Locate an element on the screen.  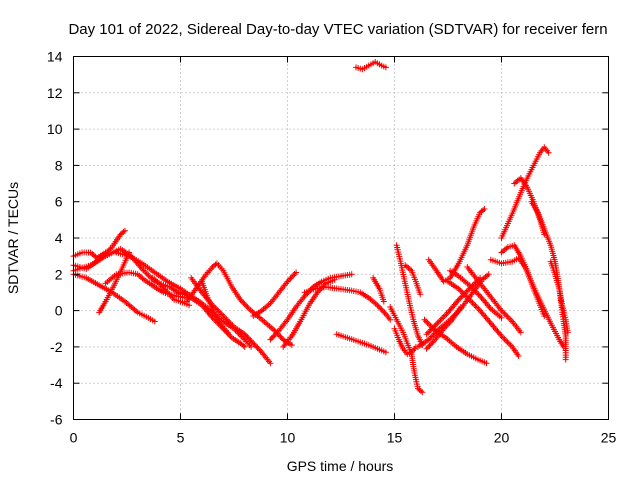
x-tick-label: 5 is located at coordinates (181, 438).